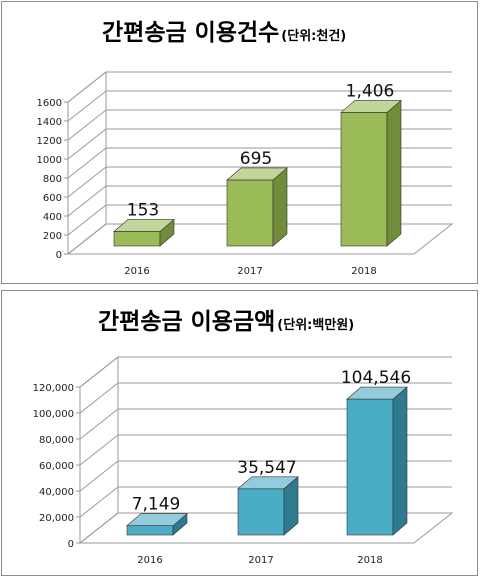 The image size is (481, 578). Describe the element at coordinates (49, 122) in the screenshot. I see `y-tick-label: 1400` at that location.